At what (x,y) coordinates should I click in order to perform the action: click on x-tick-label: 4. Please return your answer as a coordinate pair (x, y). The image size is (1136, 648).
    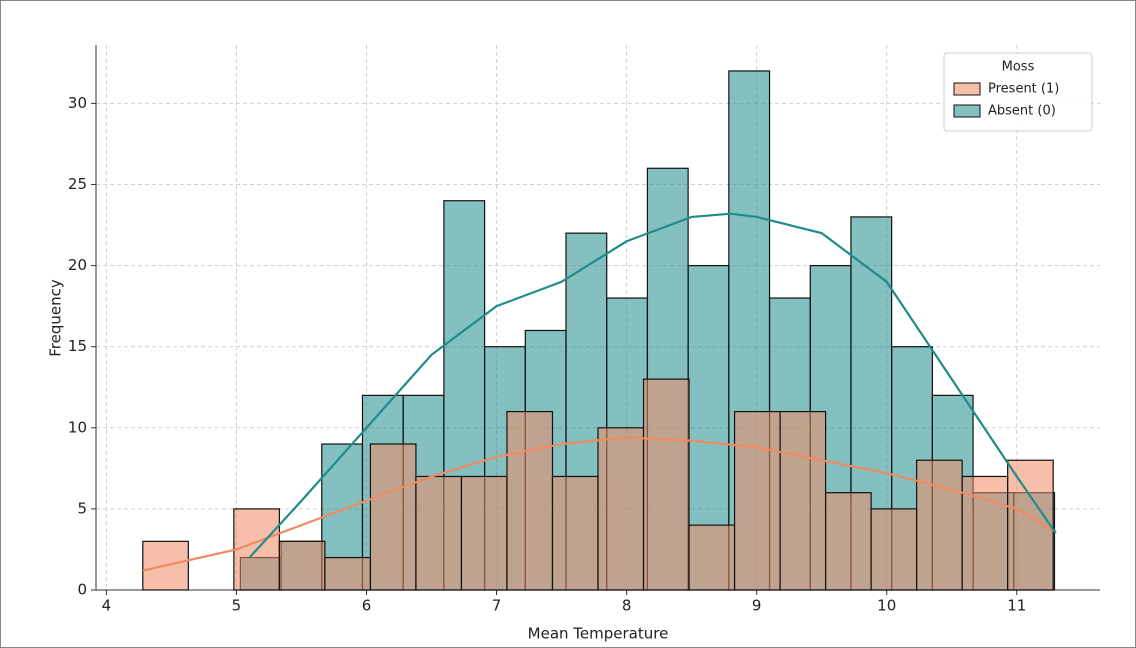
    Looking at the image, I should click on (107, 606).